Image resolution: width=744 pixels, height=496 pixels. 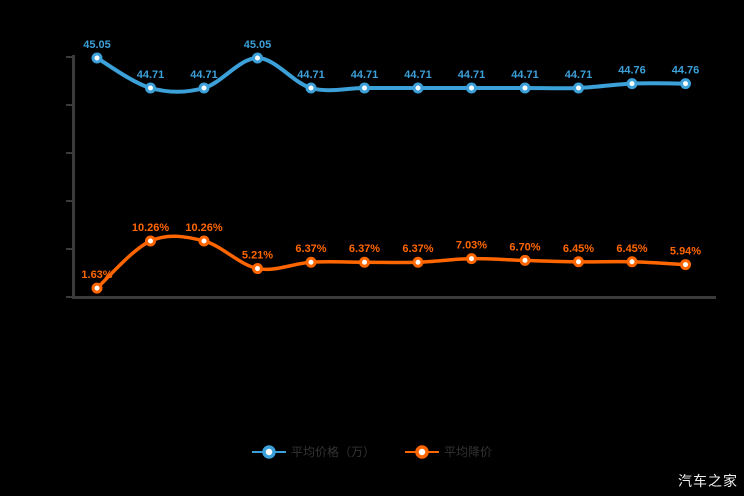 I want to click on discount-series-line, so click(x=391, y=262).